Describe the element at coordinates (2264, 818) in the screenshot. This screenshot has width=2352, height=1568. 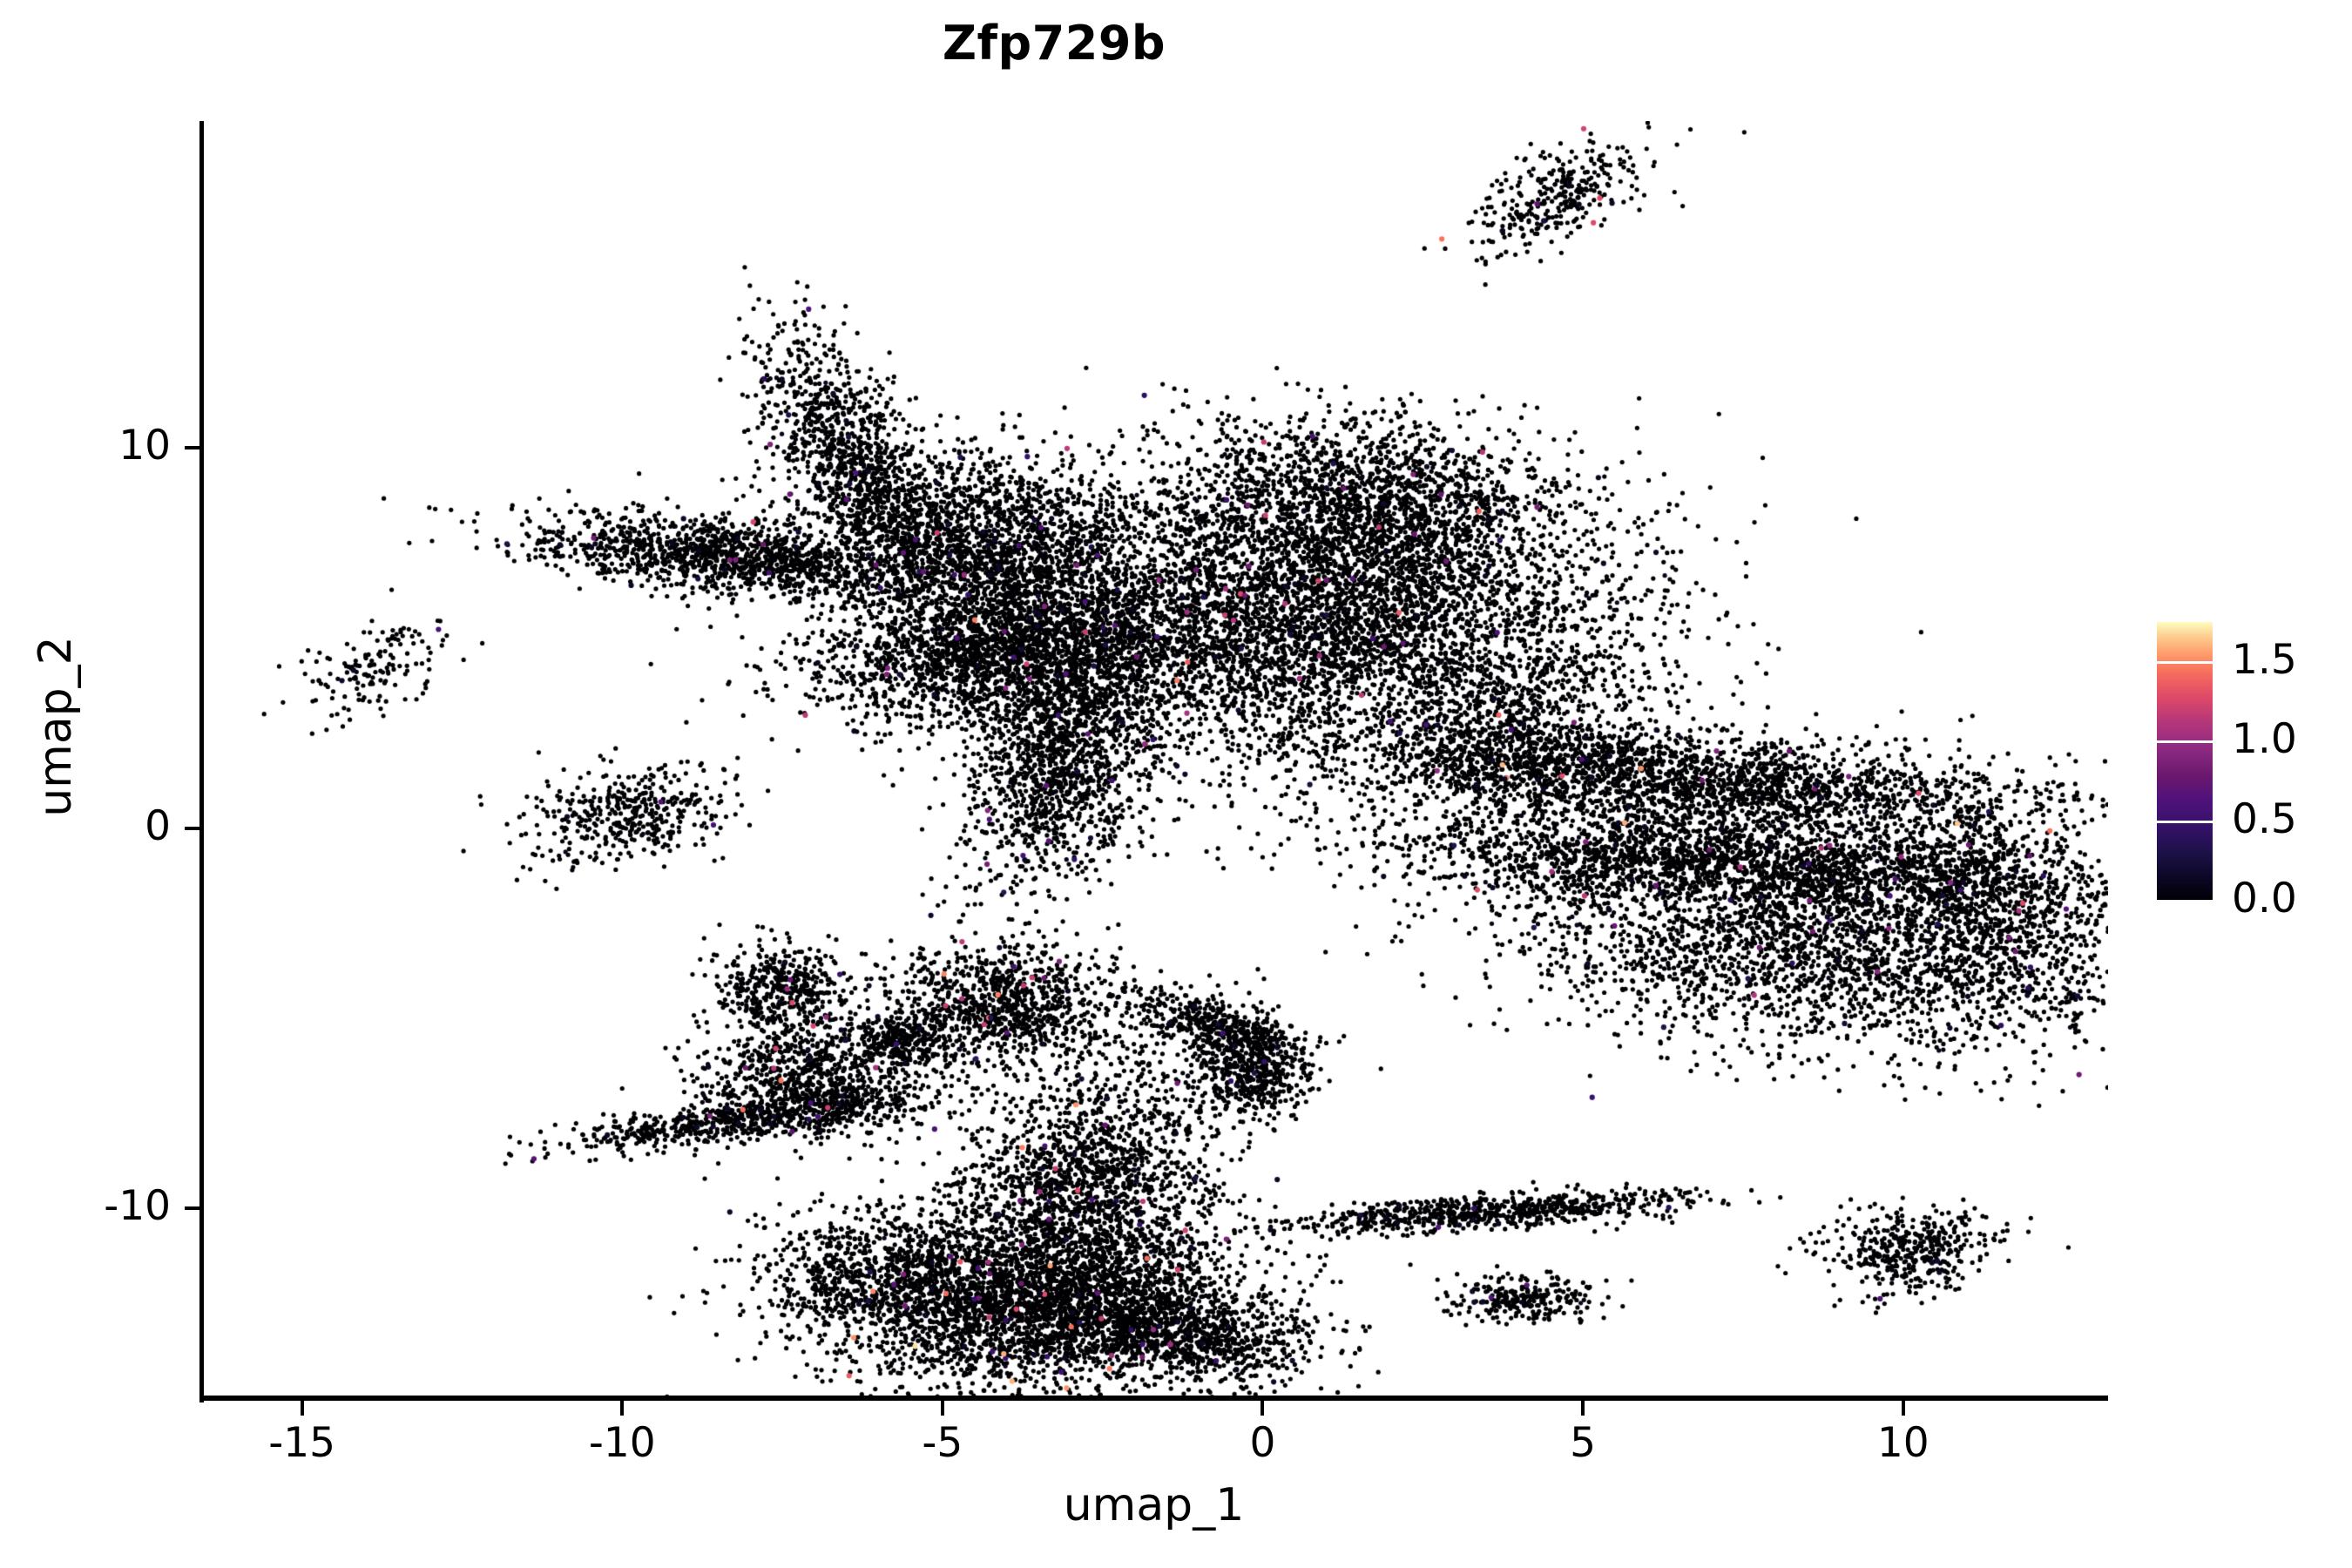
I see `colorbar-tick-label: 0.5` at that location.